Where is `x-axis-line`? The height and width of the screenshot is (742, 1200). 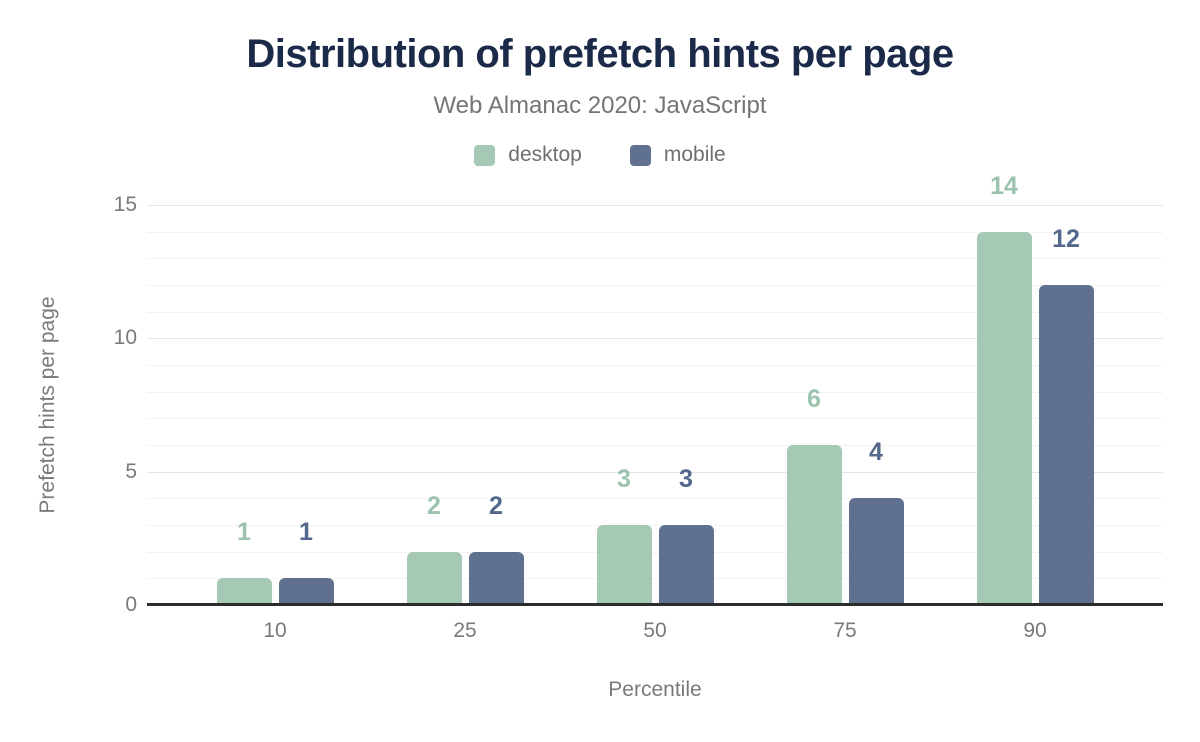 x-axis-line is located at coordinates (655, 604).